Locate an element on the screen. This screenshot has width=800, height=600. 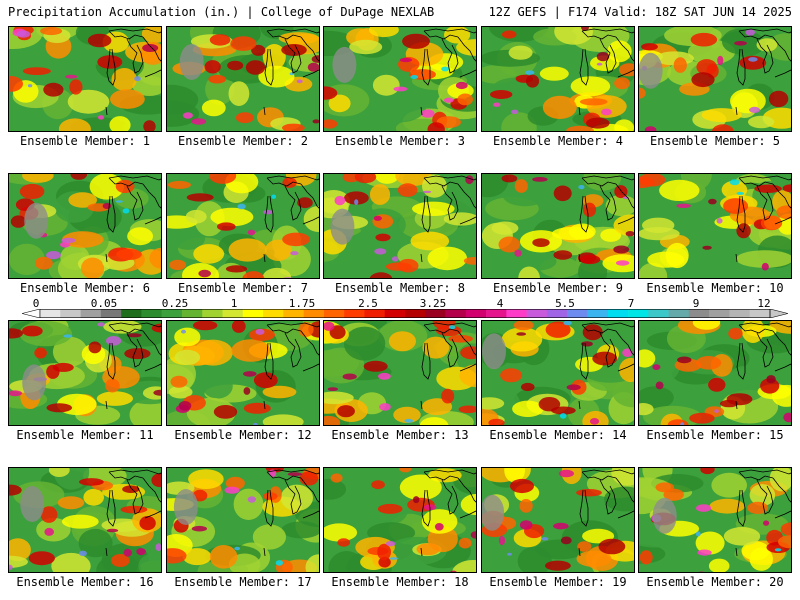
ensemble-member-label: Ensemble Member: 13 is located at coordinates (400, 435).